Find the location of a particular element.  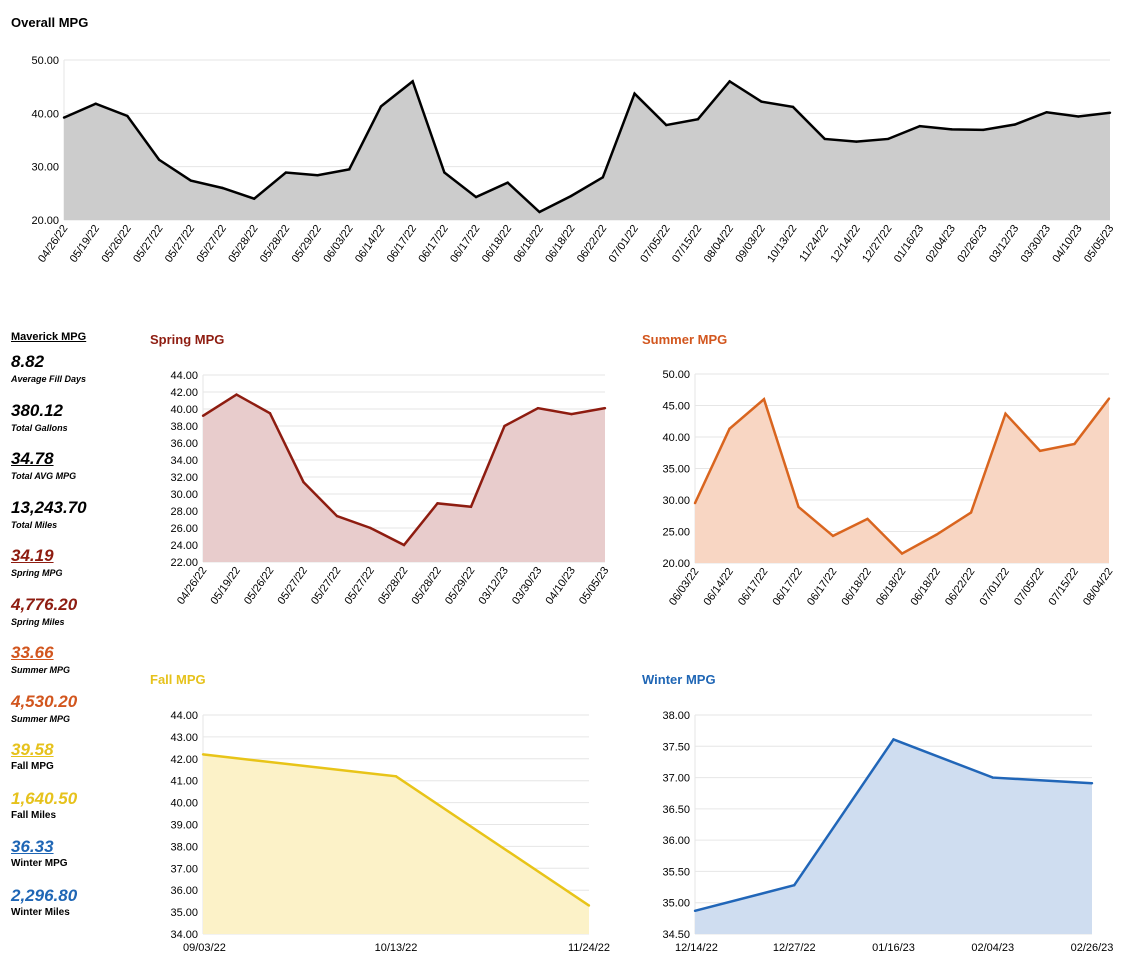

stat-value: 33.66 is located at coordinates (32, 652).